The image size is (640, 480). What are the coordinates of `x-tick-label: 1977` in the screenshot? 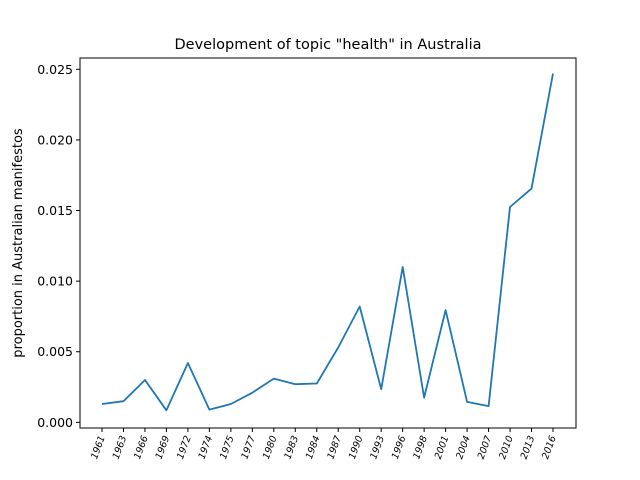 It's located at (249, 447).